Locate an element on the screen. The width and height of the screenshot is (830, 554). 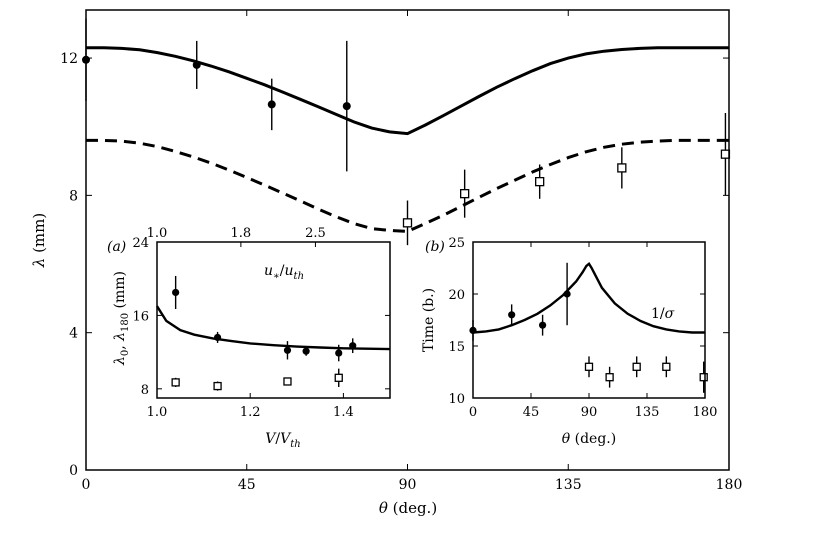
y-tick-label: 12 is located at coordinates (69, 59).